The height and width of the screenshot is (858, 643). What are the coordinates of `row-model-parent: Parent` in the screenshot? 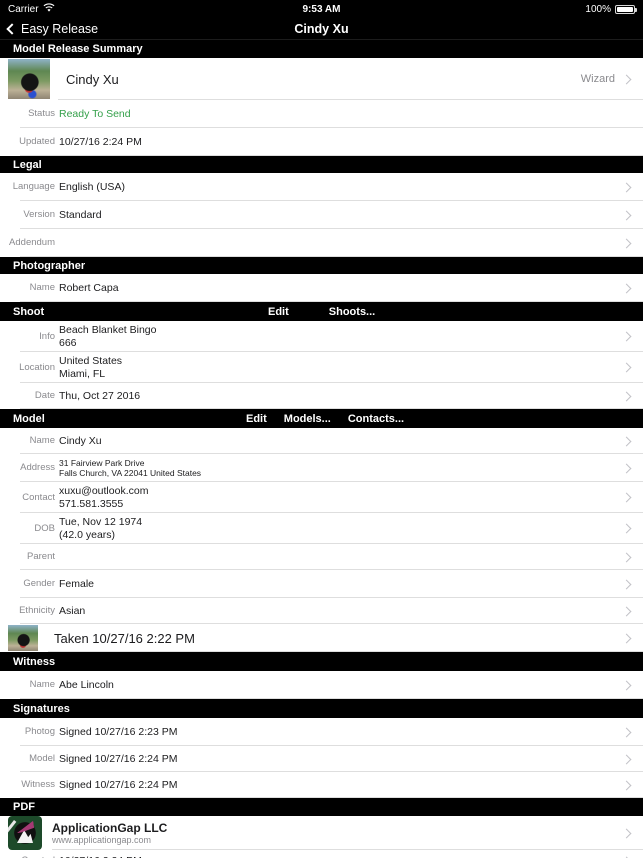 It's located at (321, 557).